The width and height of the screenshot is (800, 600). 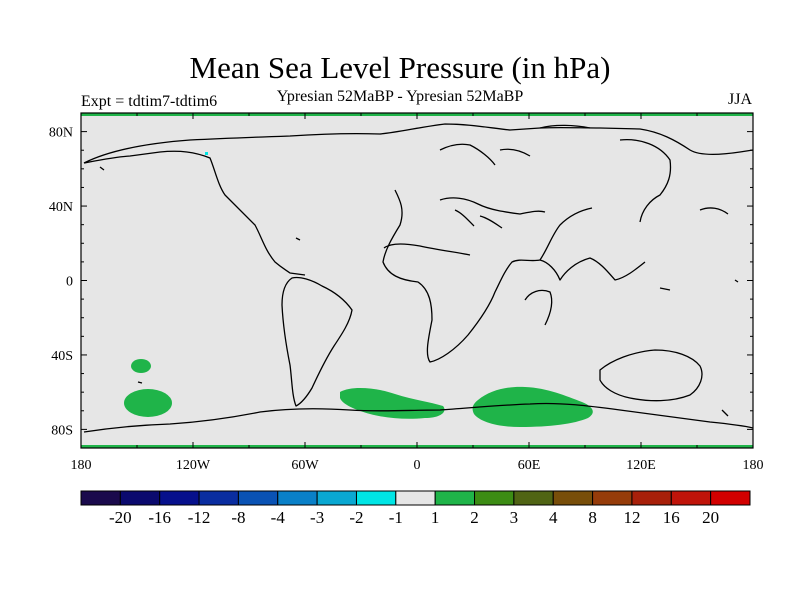 What do you see at coordinates (278, 517) in the screenshot?
I see `colorbar-label: -4` at bounding box center [278, 517].